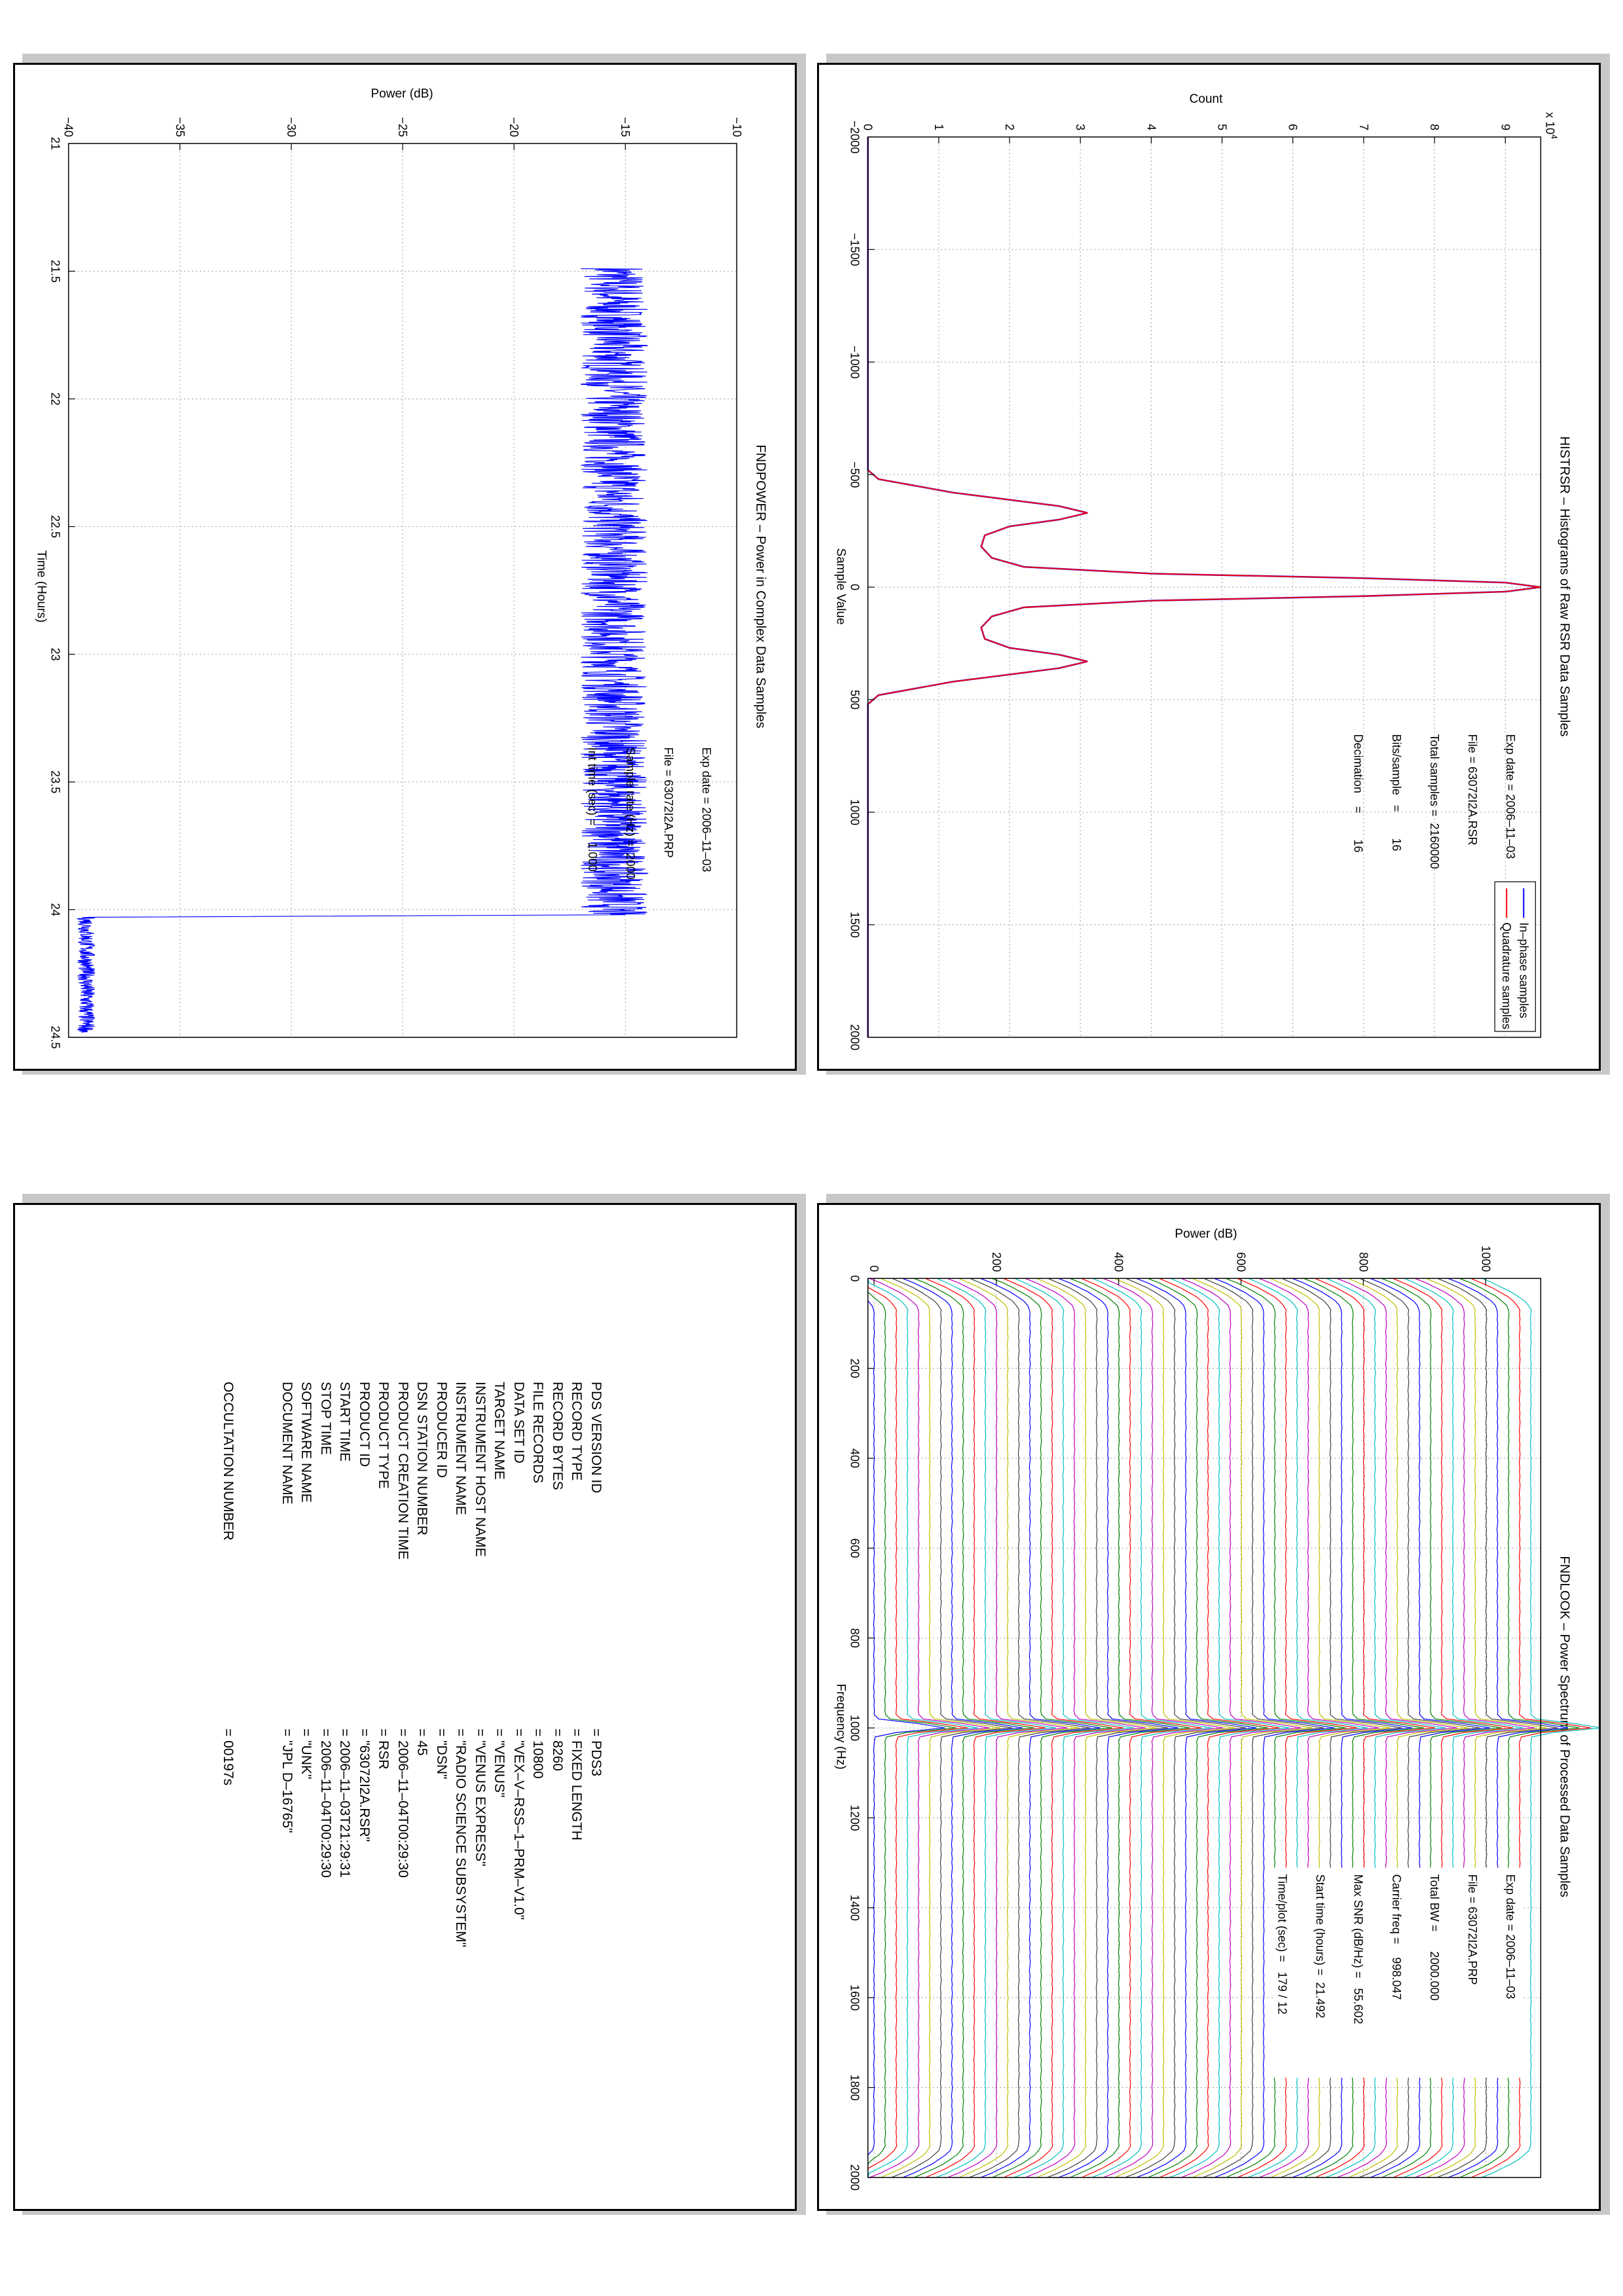  Describe the element at coordinates (577, 1784) in the screenshot. I see `label-value: = FIXED LENGTH` at that location.